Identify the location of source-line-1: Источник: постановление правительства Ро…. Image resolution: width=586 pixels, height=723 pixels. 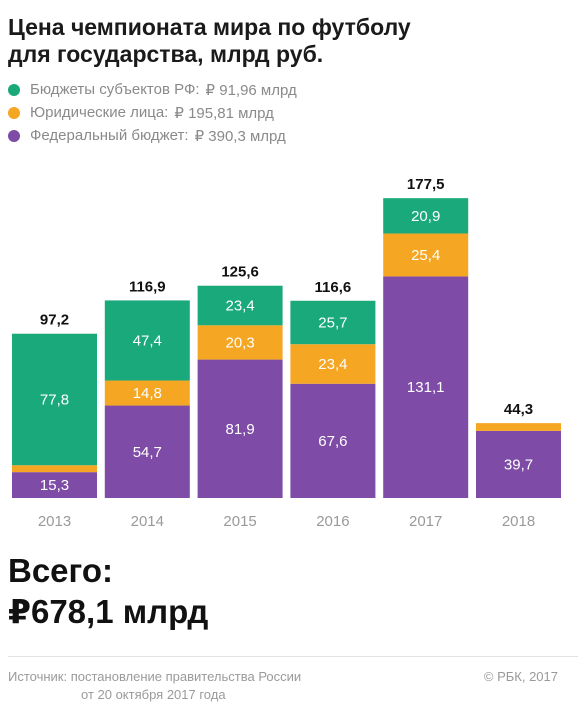
(155, 676).